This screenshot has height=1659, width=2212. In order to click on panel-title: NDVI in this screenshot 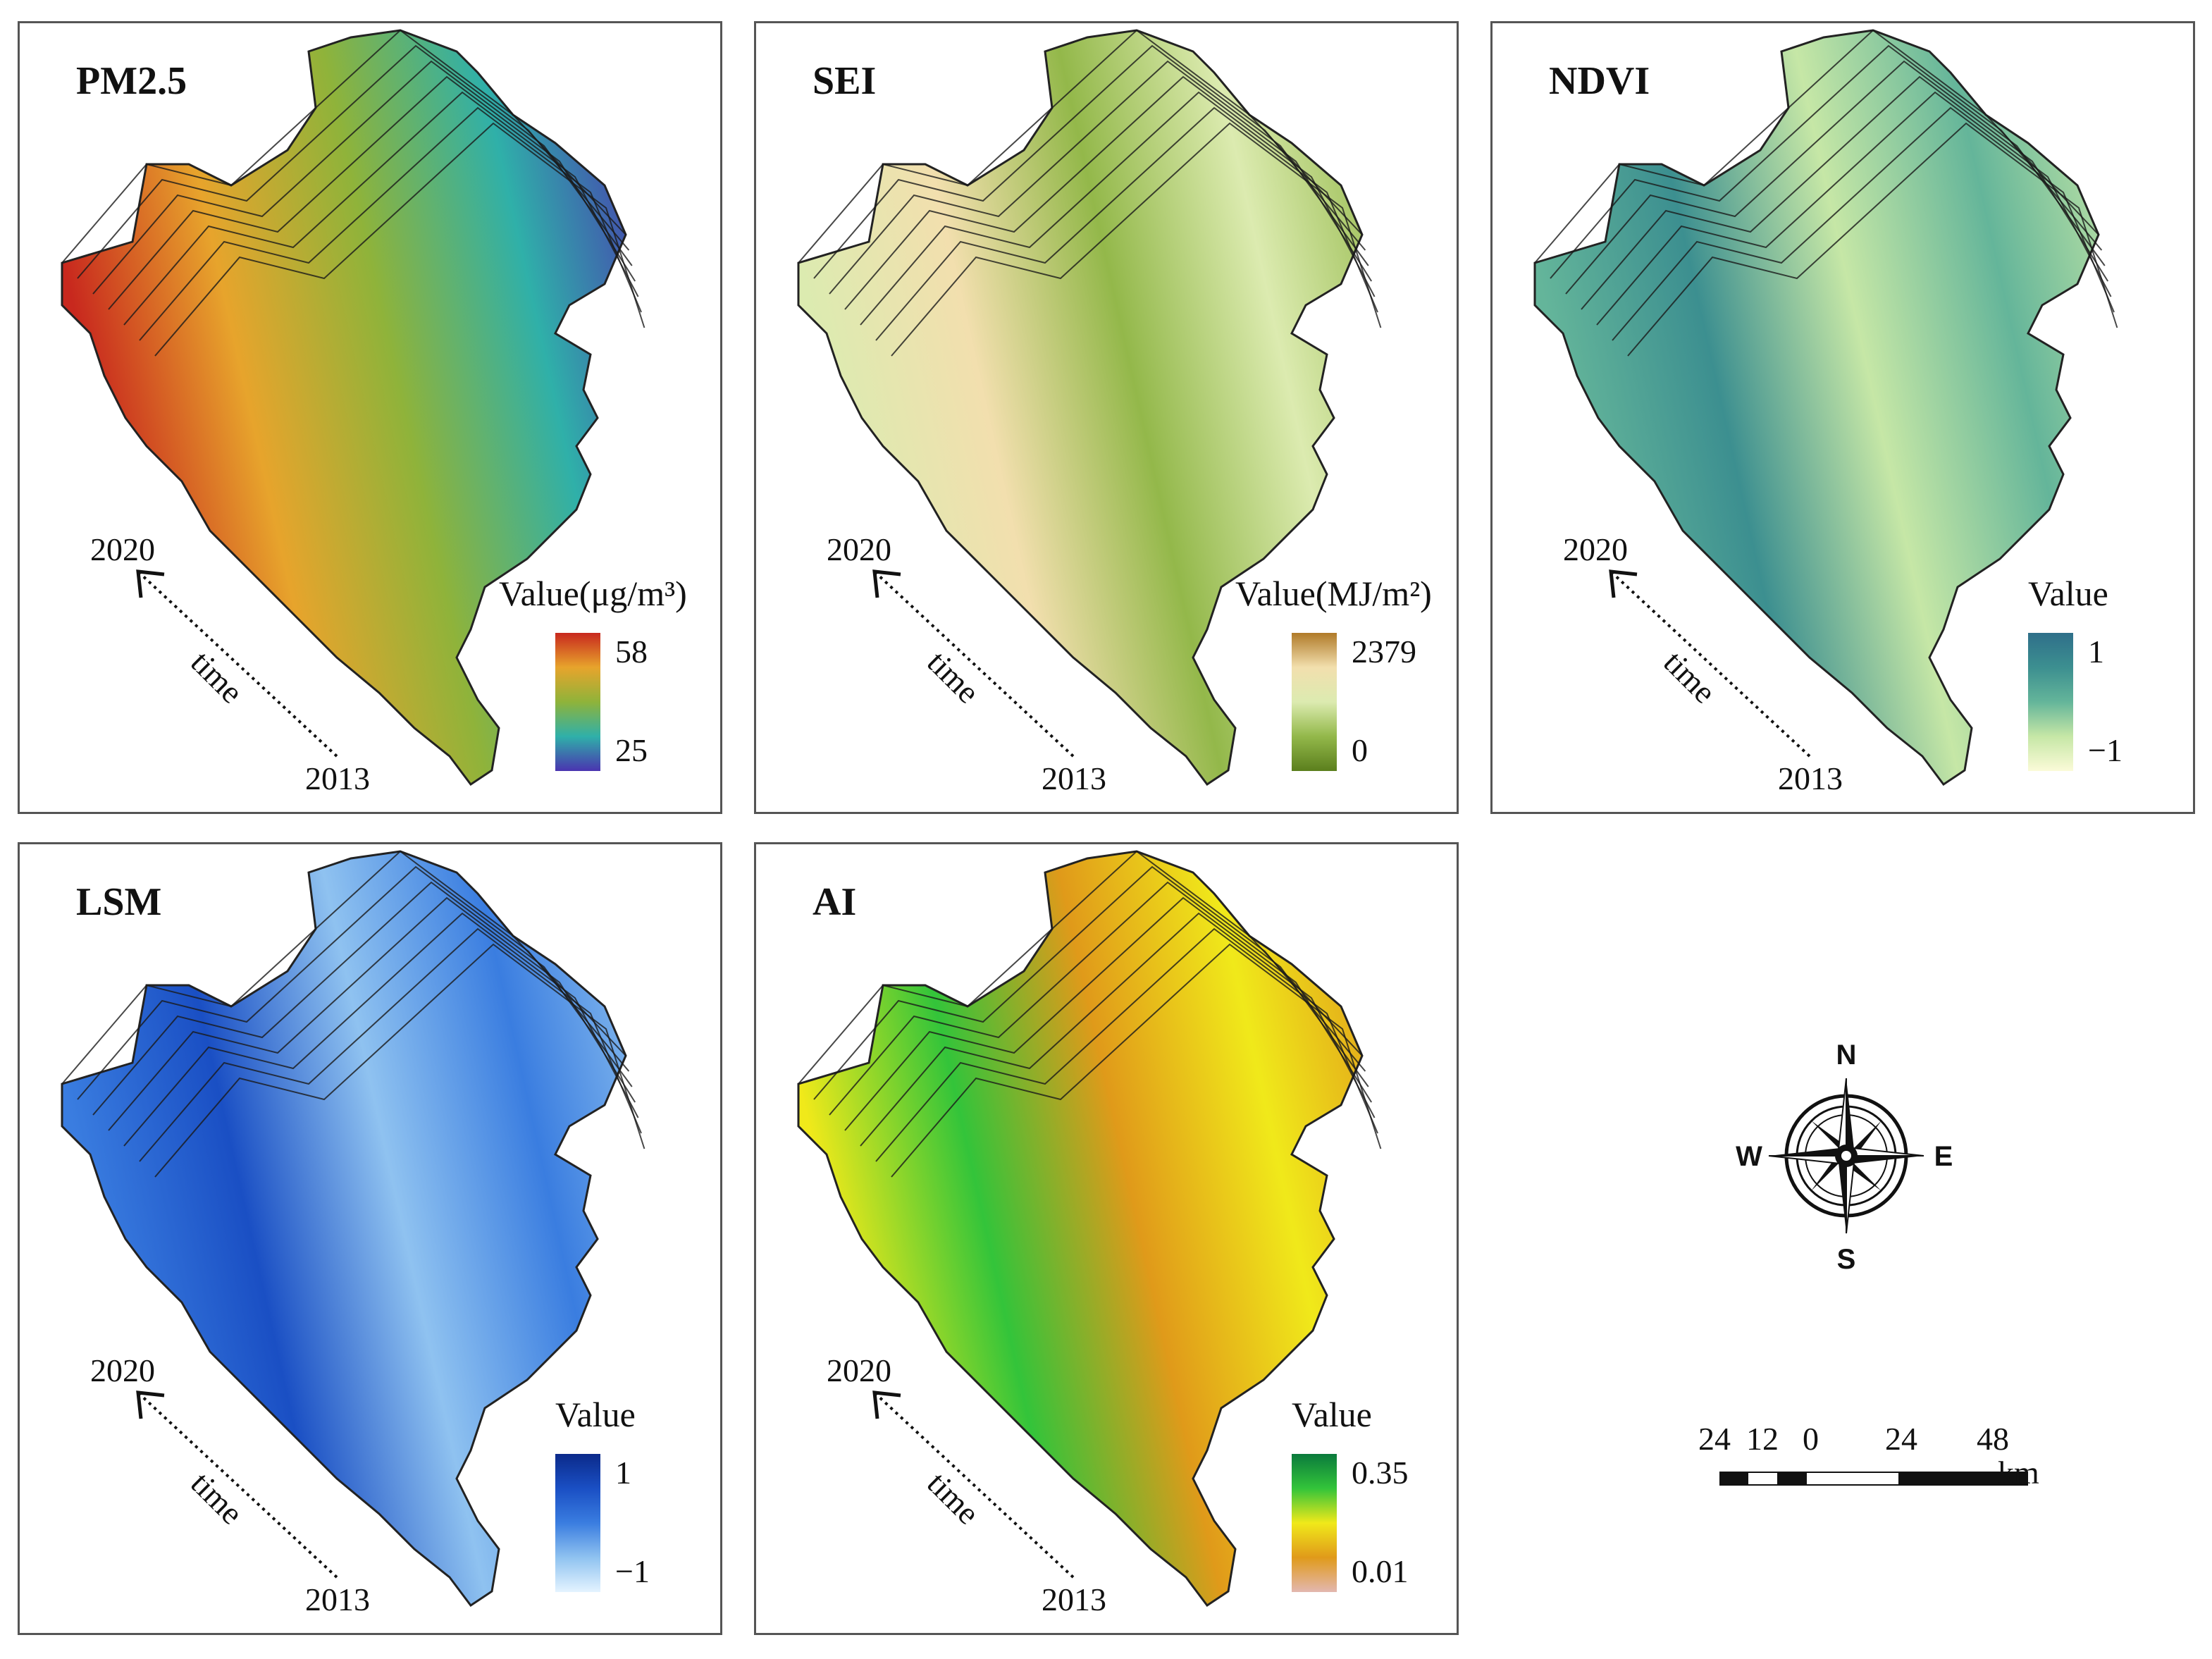, I will do `click(1599, 81)`.